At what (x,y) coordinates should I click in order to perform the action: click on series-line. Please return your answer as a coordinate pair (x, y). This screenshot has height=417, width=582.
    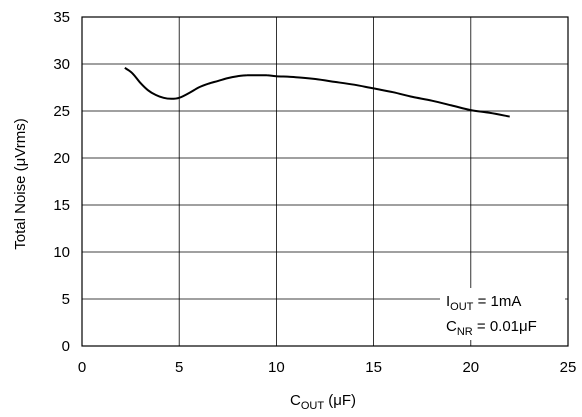
    Looking at the image, I should click on (317, 92).